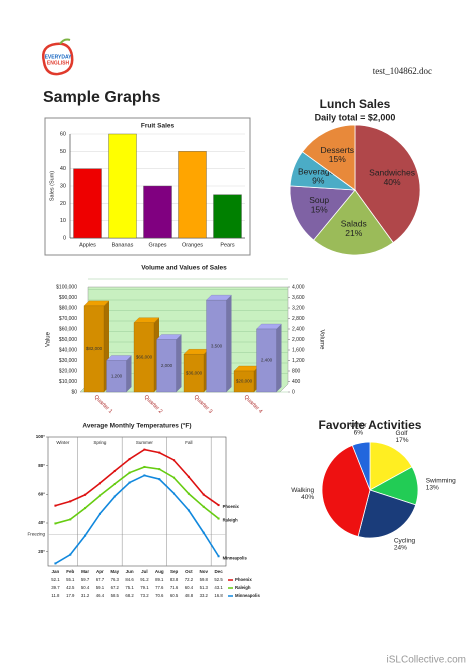  I want to click on logo: EVERYDAY ENGLISH, so click(58, 57).